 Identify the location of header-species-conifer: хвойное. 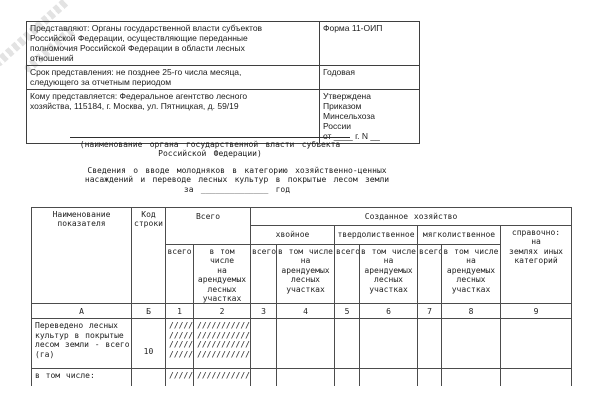
(292, 235).